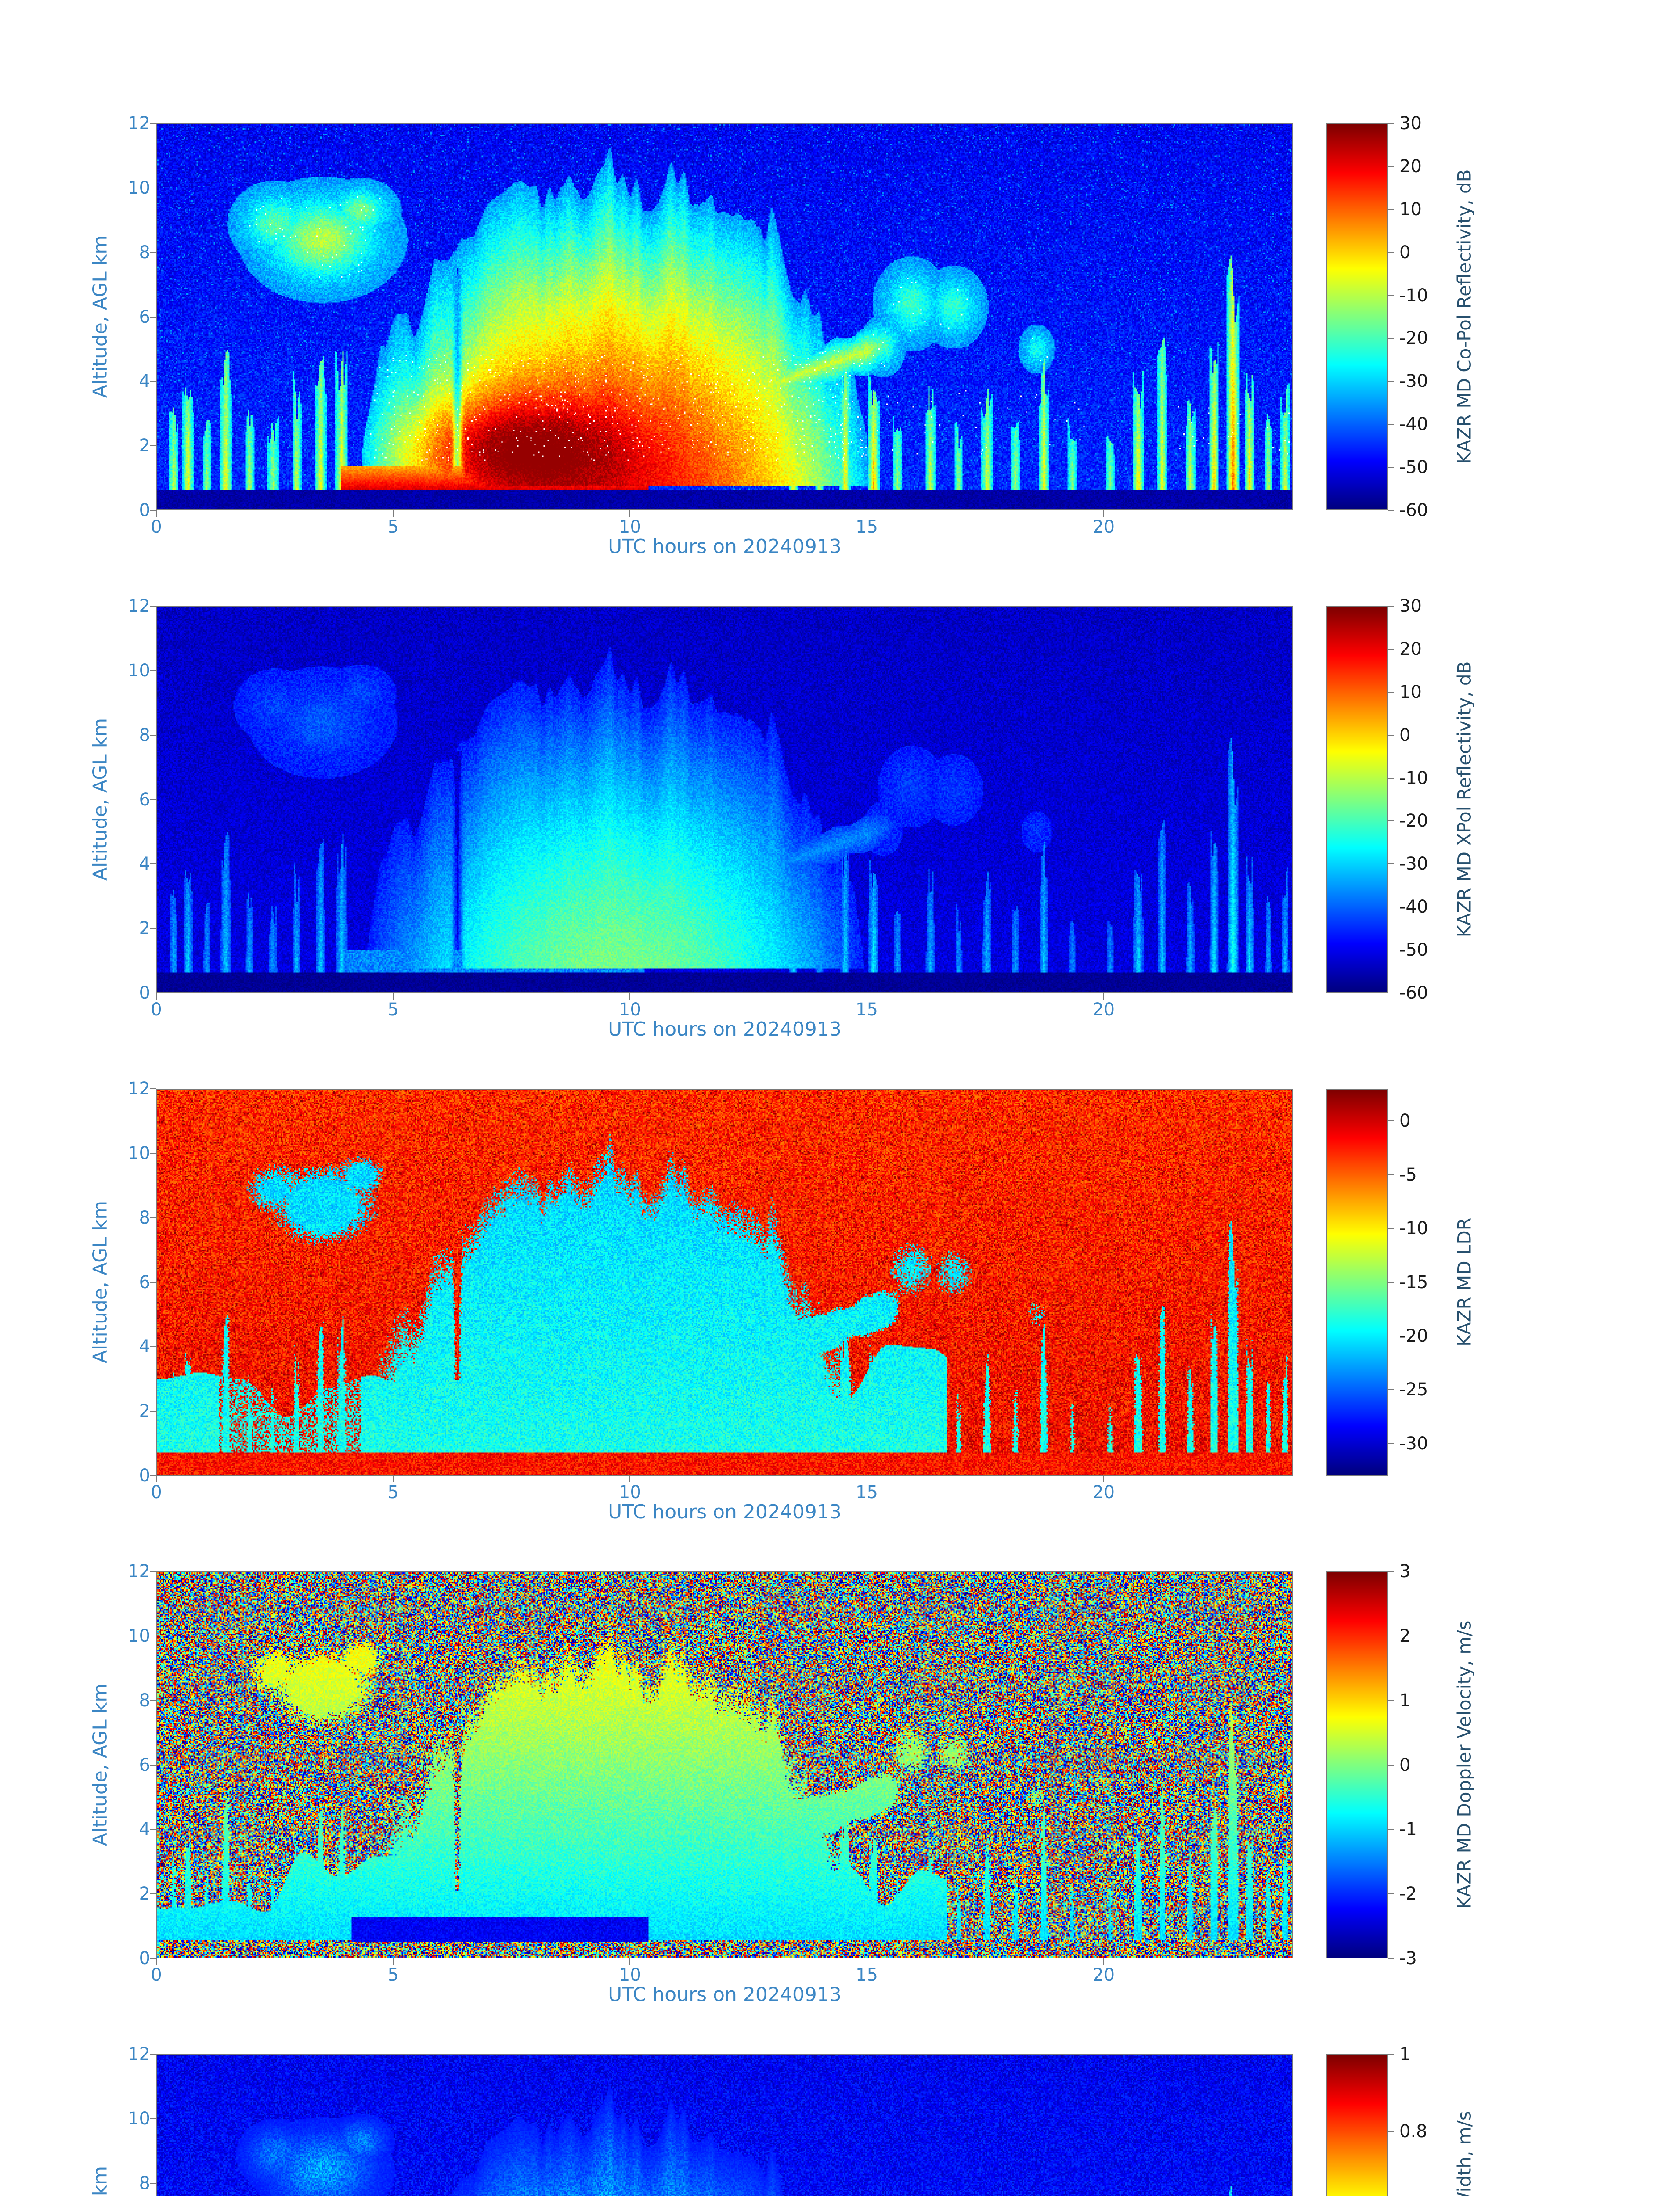 This screenshot has width=1680, height=2196. Describe the element at coordinates (1464, 799) in the screenshot. I see `colorbar-label: KAZR MD XPol Reflectivity, dB` at that location.